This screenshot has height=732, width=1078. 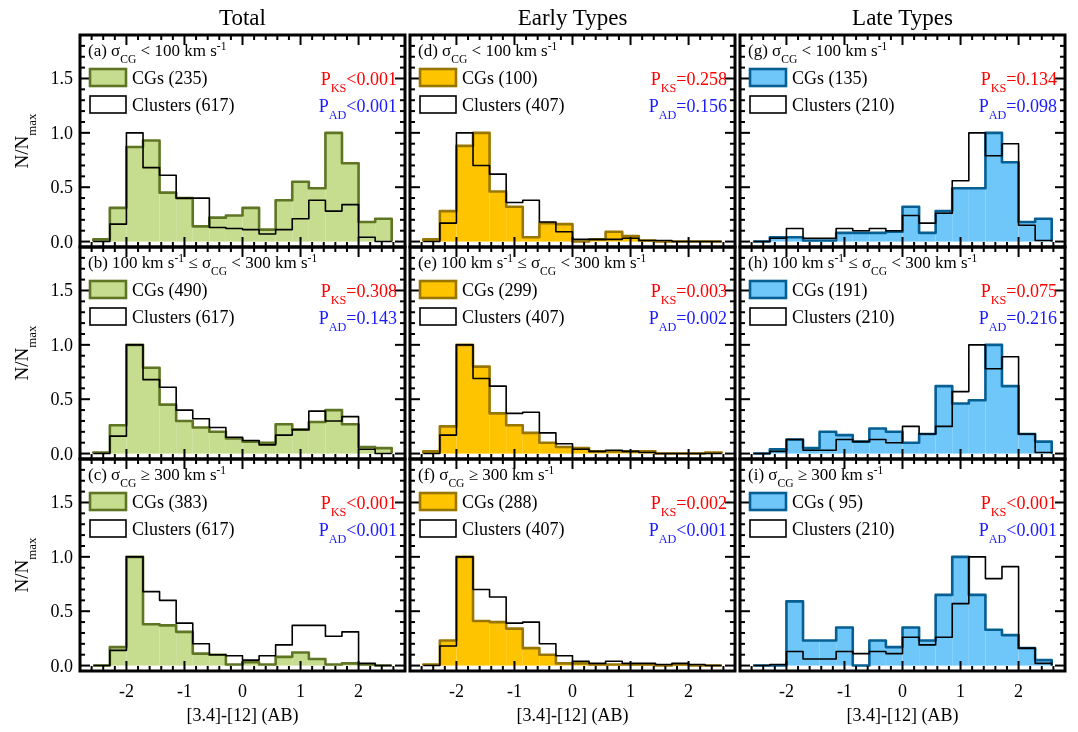 I want to click on annotation: (b) 100 km s$^{-1}$ ≤ σ$_{CG}$ < 300 km s$^{-1}$, so click(x=203, y=264).